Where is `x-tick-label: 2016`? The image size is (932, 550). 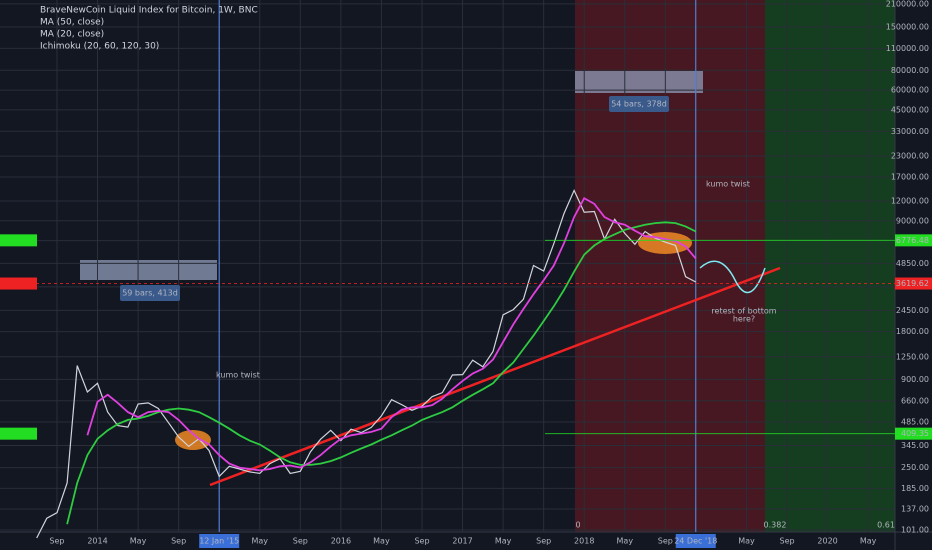
x-tick-label: 2016 is located at coordinates (341, 541).